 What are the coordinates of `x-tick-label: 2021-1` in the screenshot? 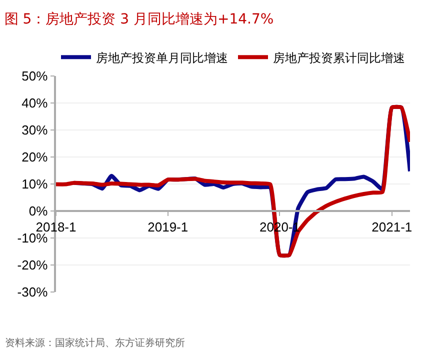 It's located at (392, 226).